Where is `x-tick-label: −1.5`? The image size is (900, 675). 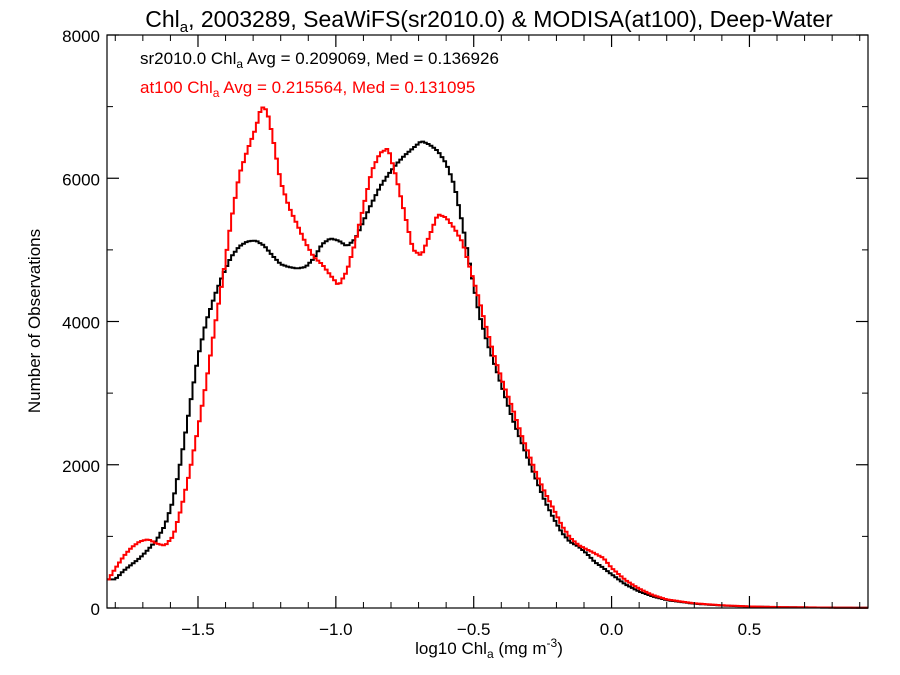 x-tick-label: −1.5 is located at coordinates (198, 629).